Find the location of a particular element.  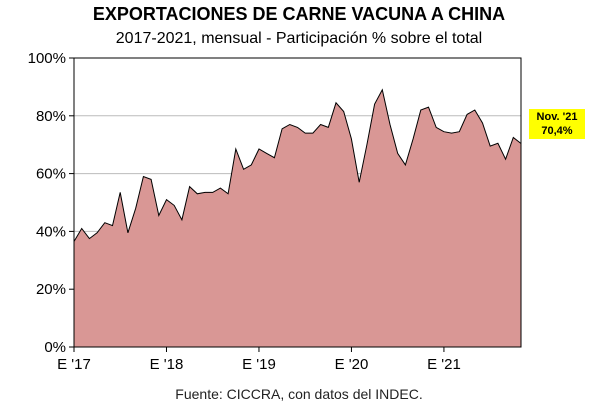

x-tick-label: E '20 is located at coordinates (352, 364).